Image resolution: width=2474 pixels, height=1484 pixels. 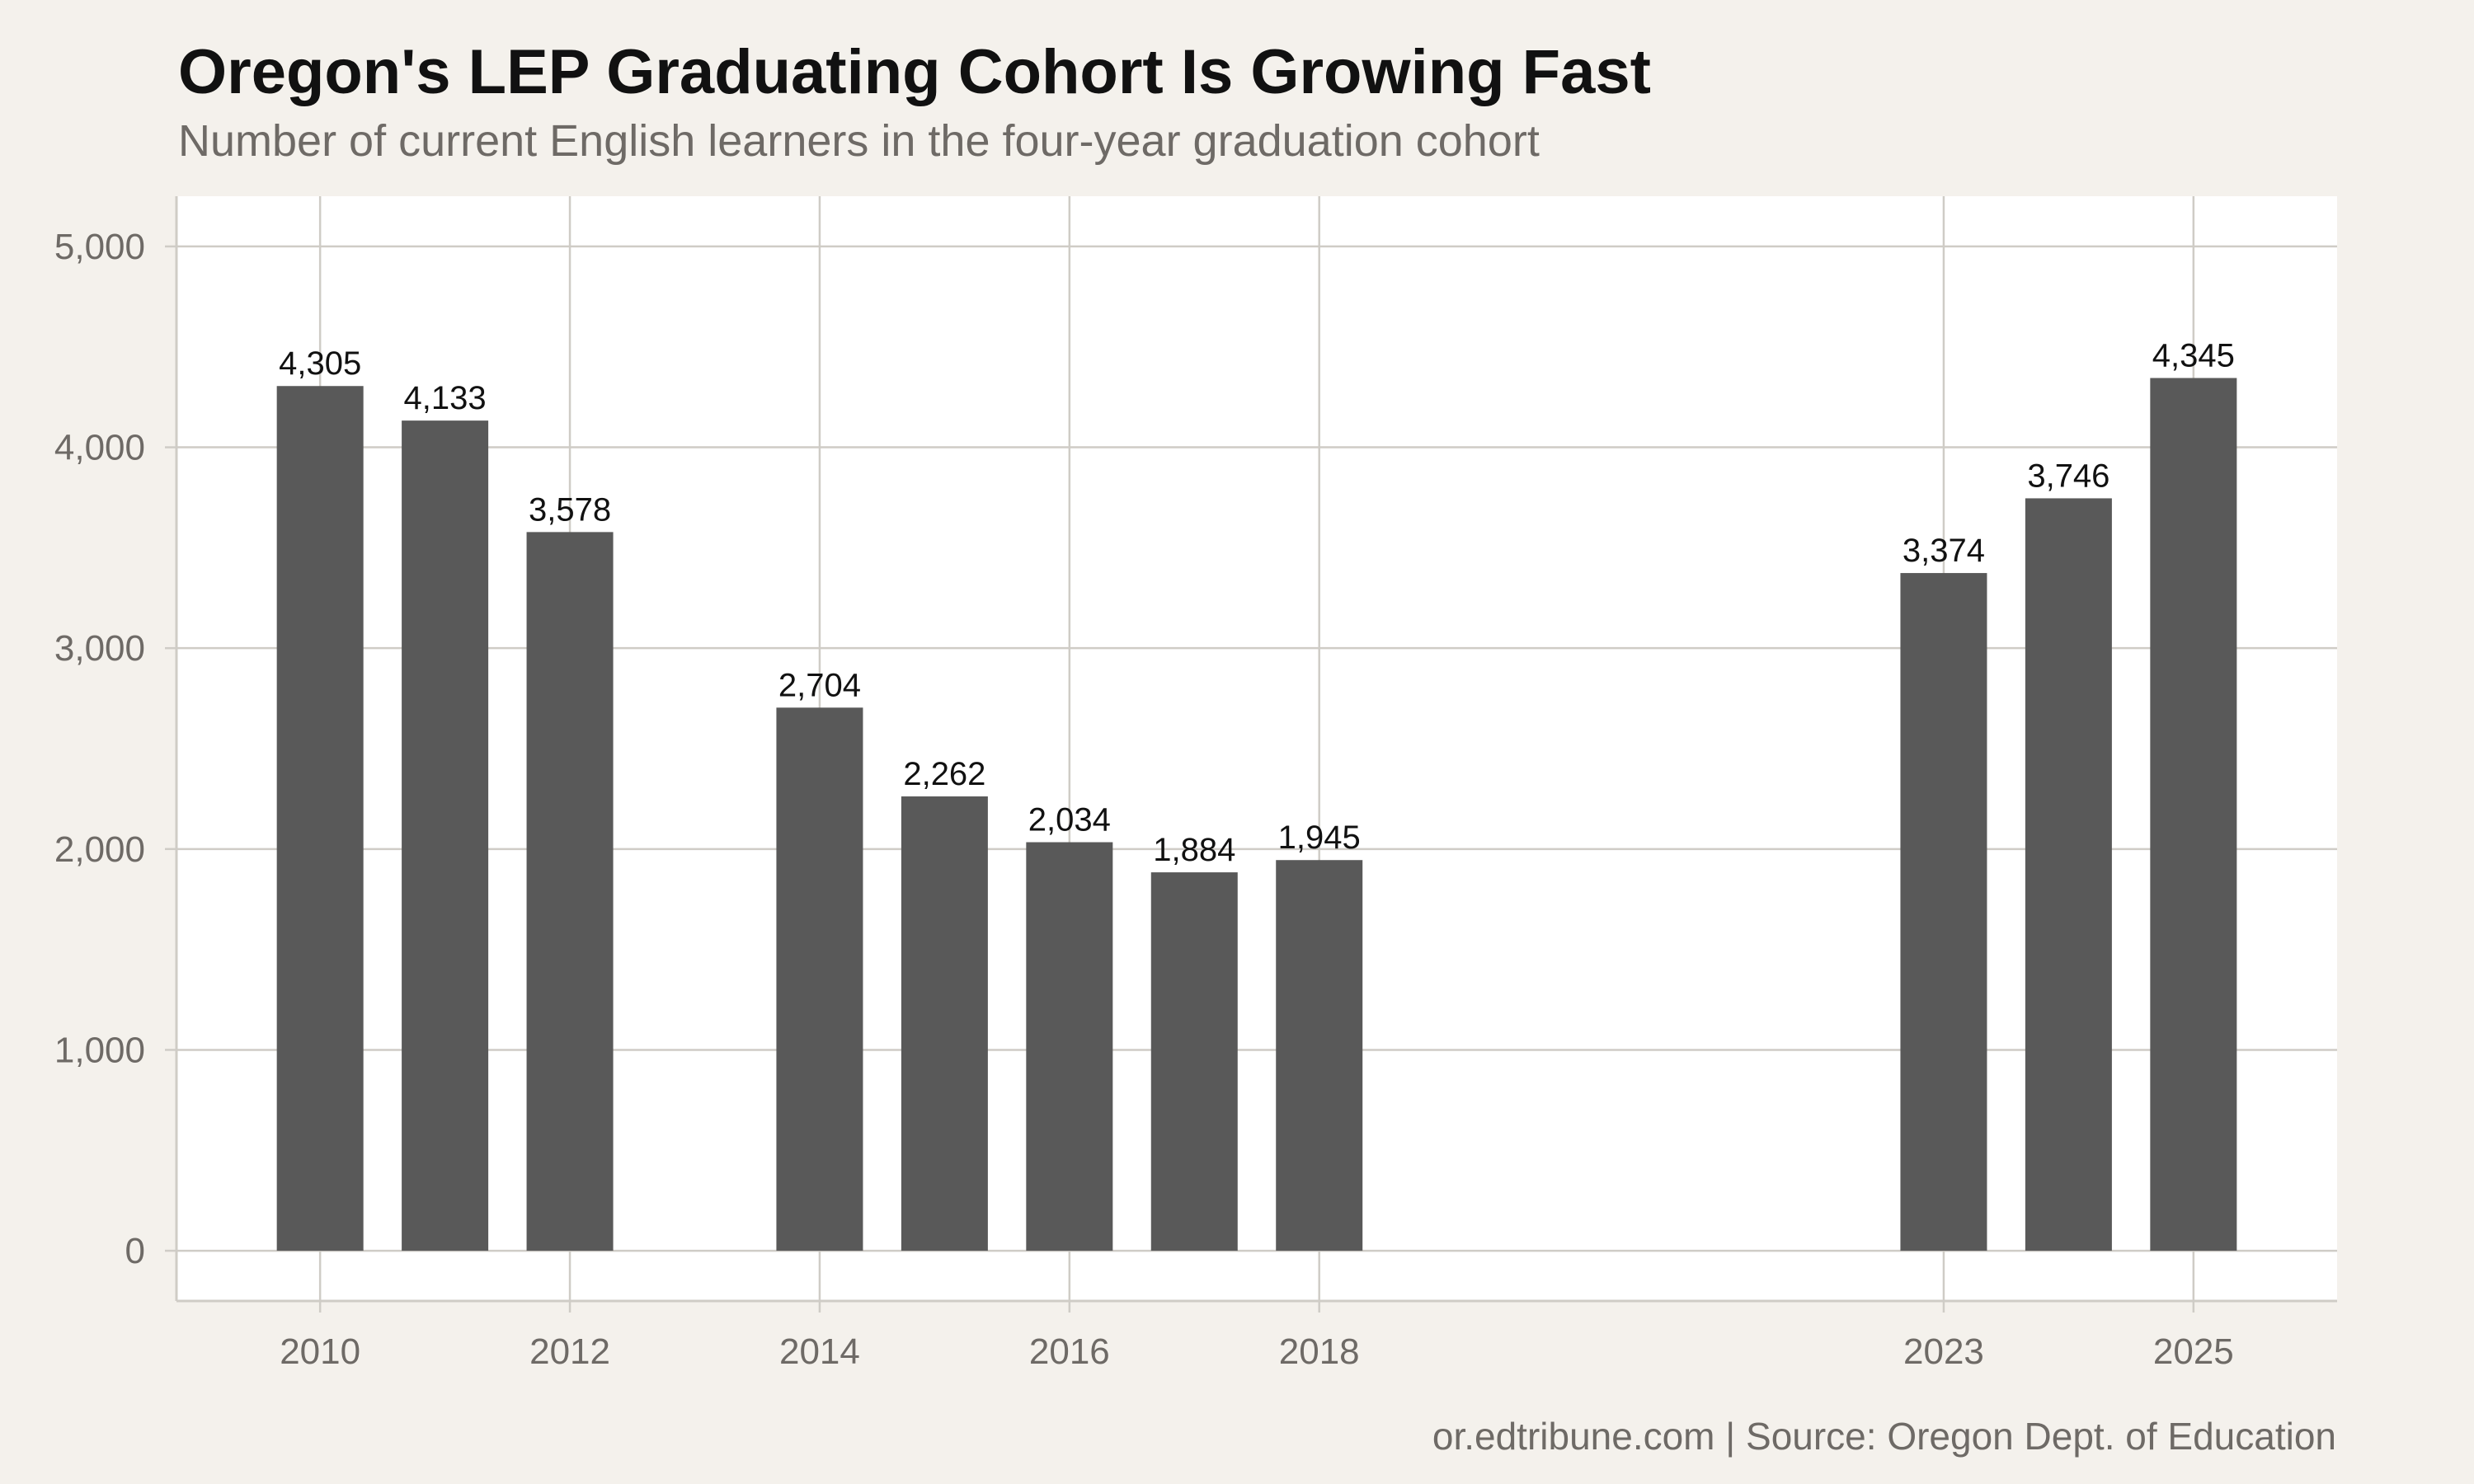 I want to click on bar-value-label: 3,578, so click(x=570, y=509).